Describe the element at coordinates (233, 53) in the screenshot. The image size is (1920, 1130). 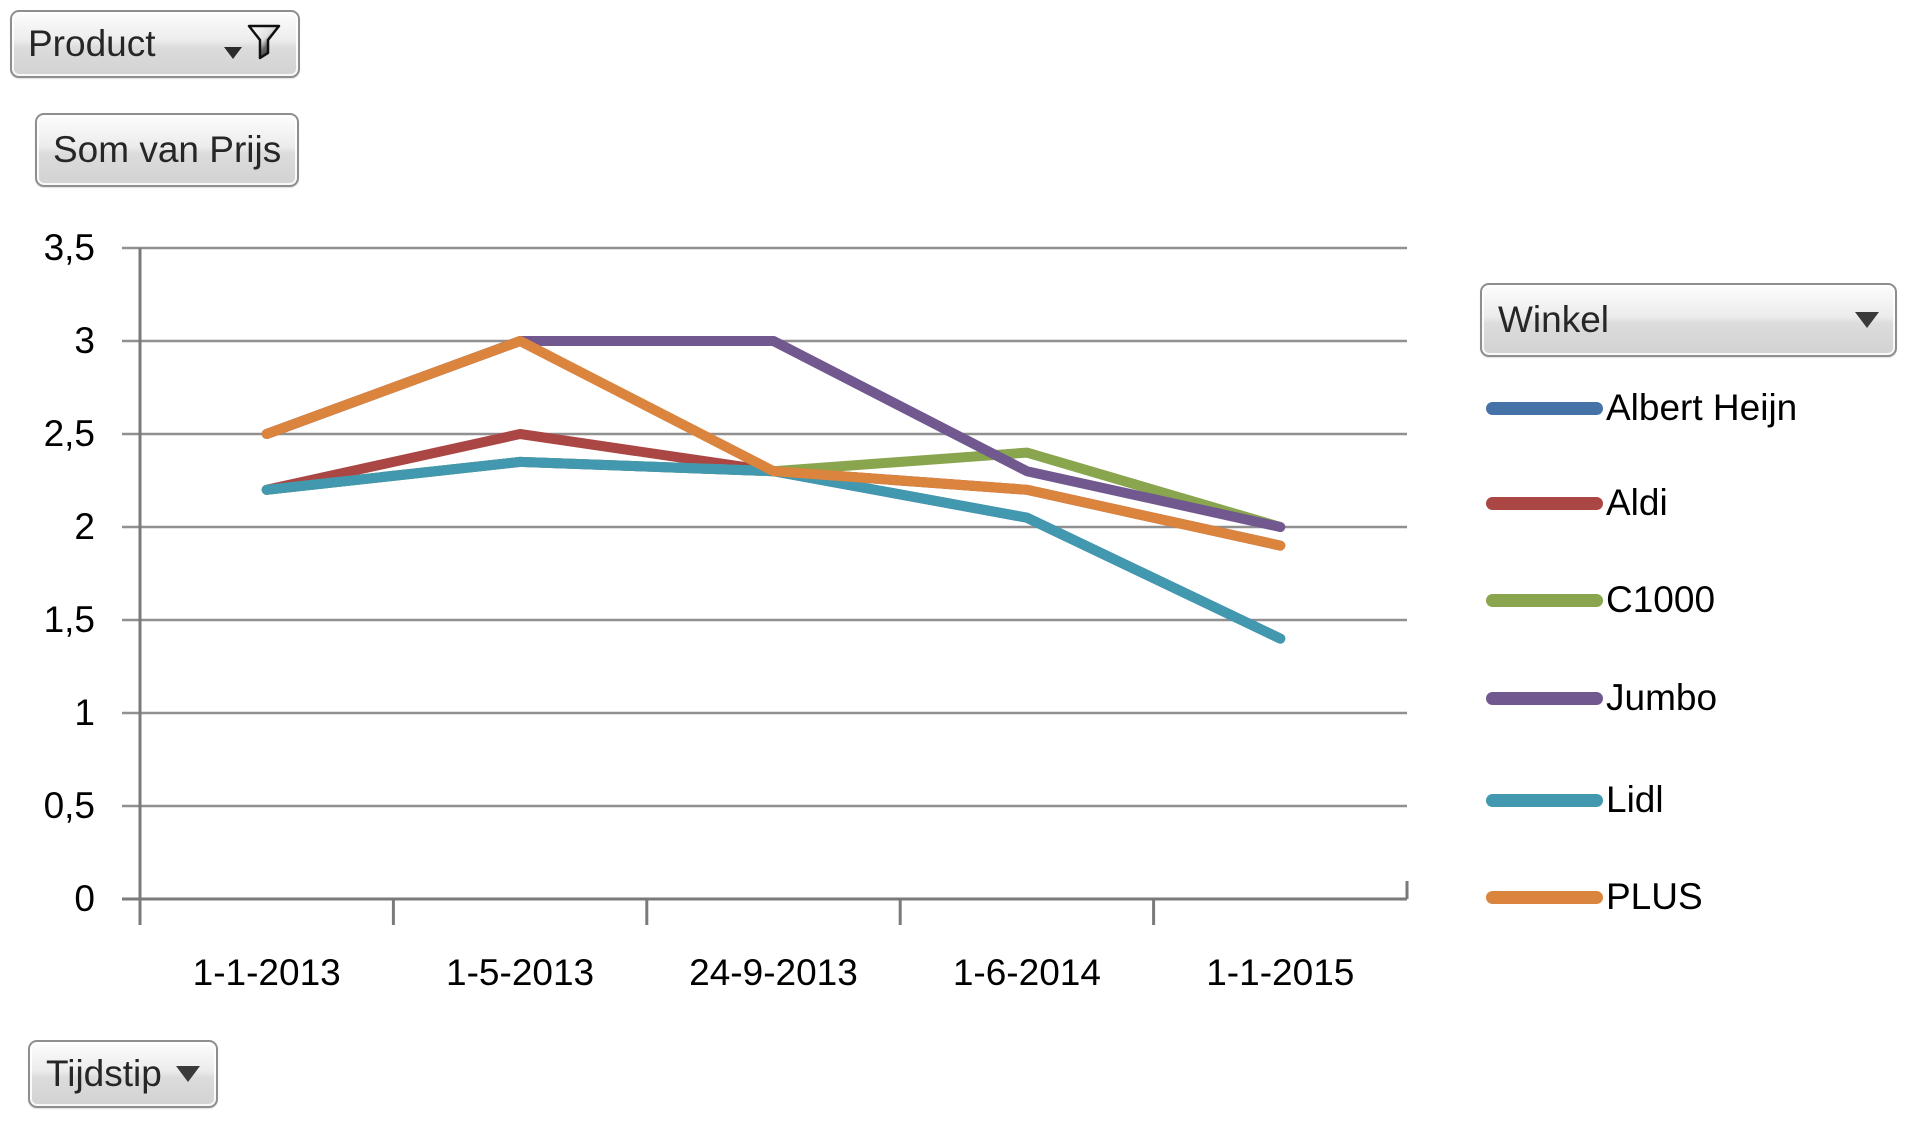
I see `chevron-down-icon` at that location.